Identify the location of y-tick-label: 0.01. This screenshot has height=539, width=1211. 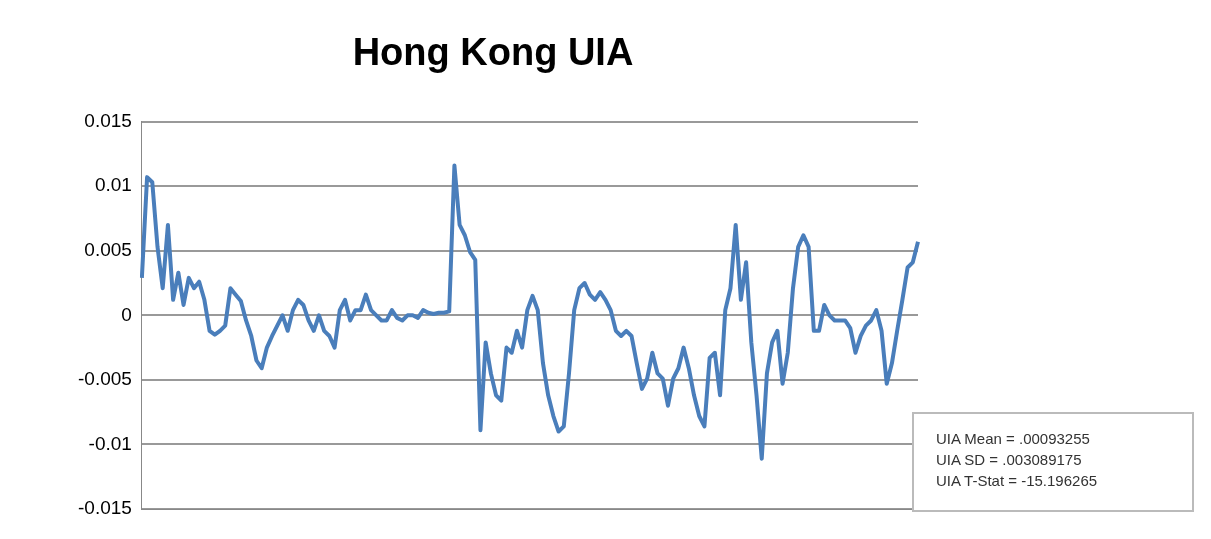
(113, 185).